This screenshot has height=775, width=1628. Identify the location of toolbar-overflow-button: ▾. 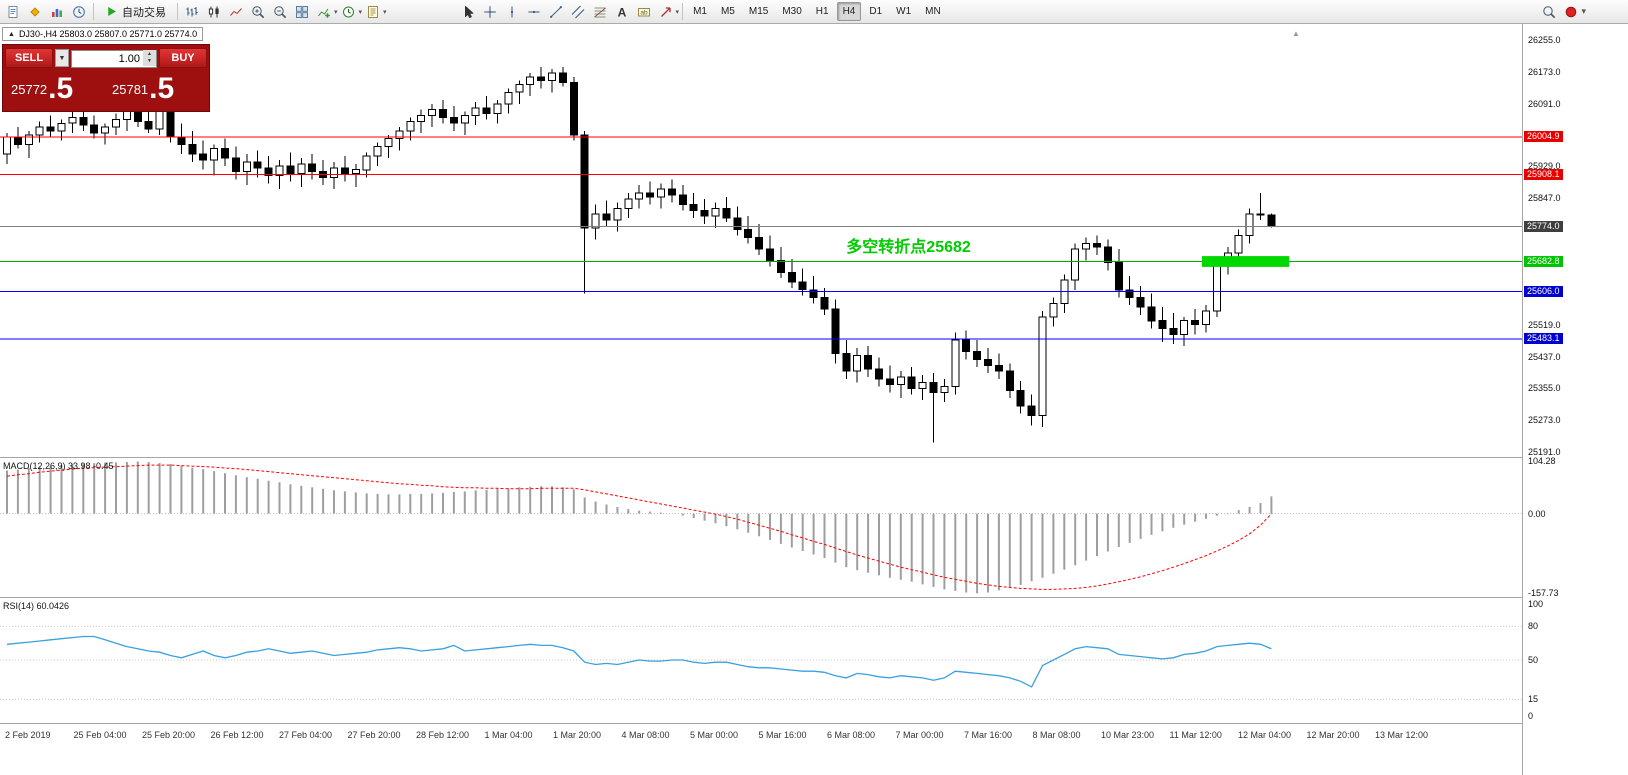
(1583, 11).